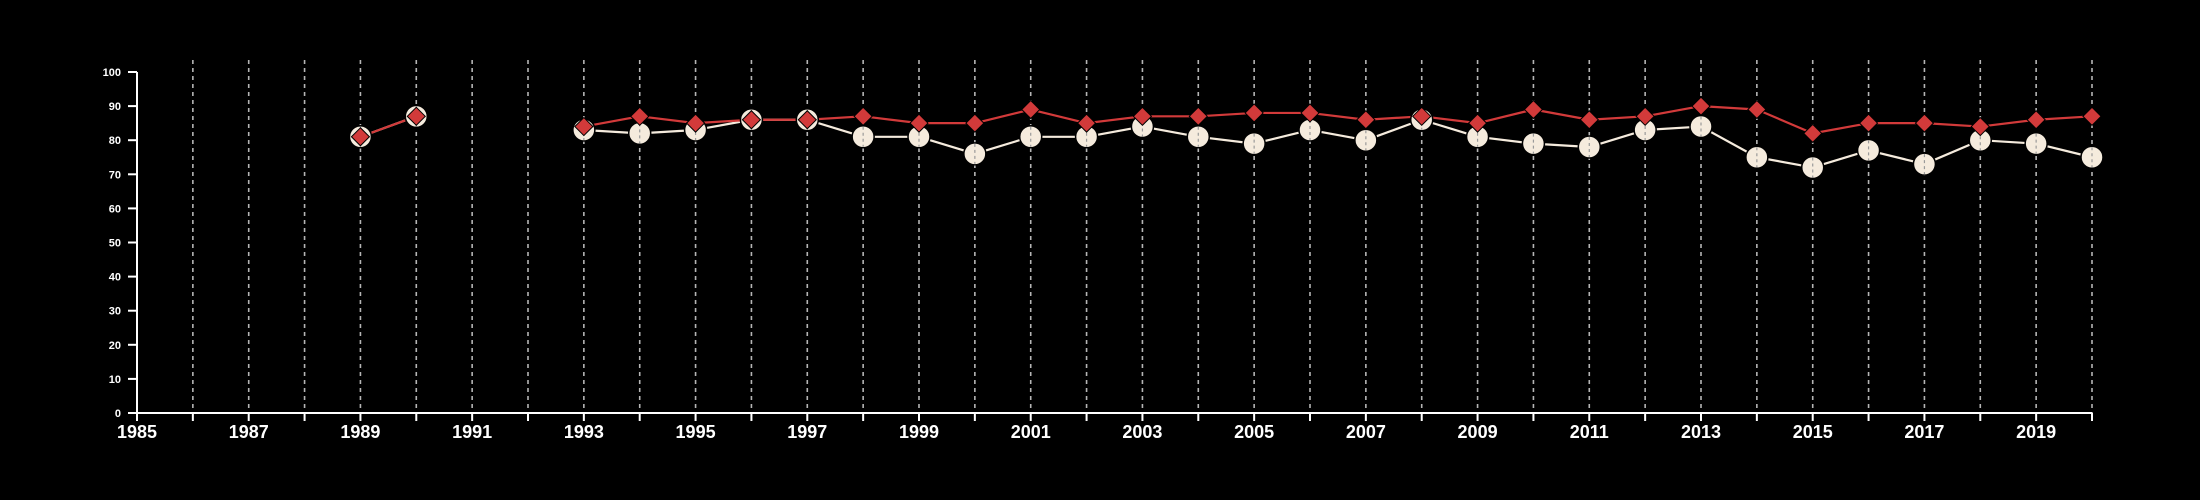 The height and width of the screenshot is (500, 2200). I want to click on y-tick-label: 30, so click(115, 312).